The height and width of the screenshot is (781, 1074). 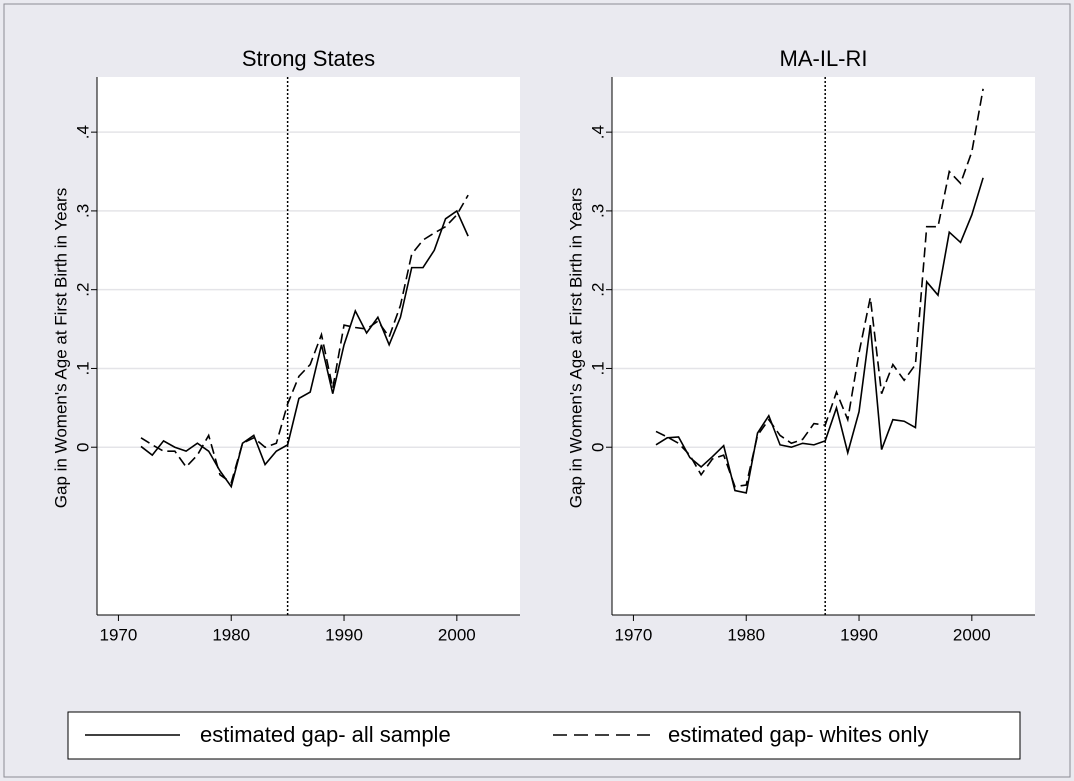 I want to click on panel-title: Strong States, so click(x=308, y=58).